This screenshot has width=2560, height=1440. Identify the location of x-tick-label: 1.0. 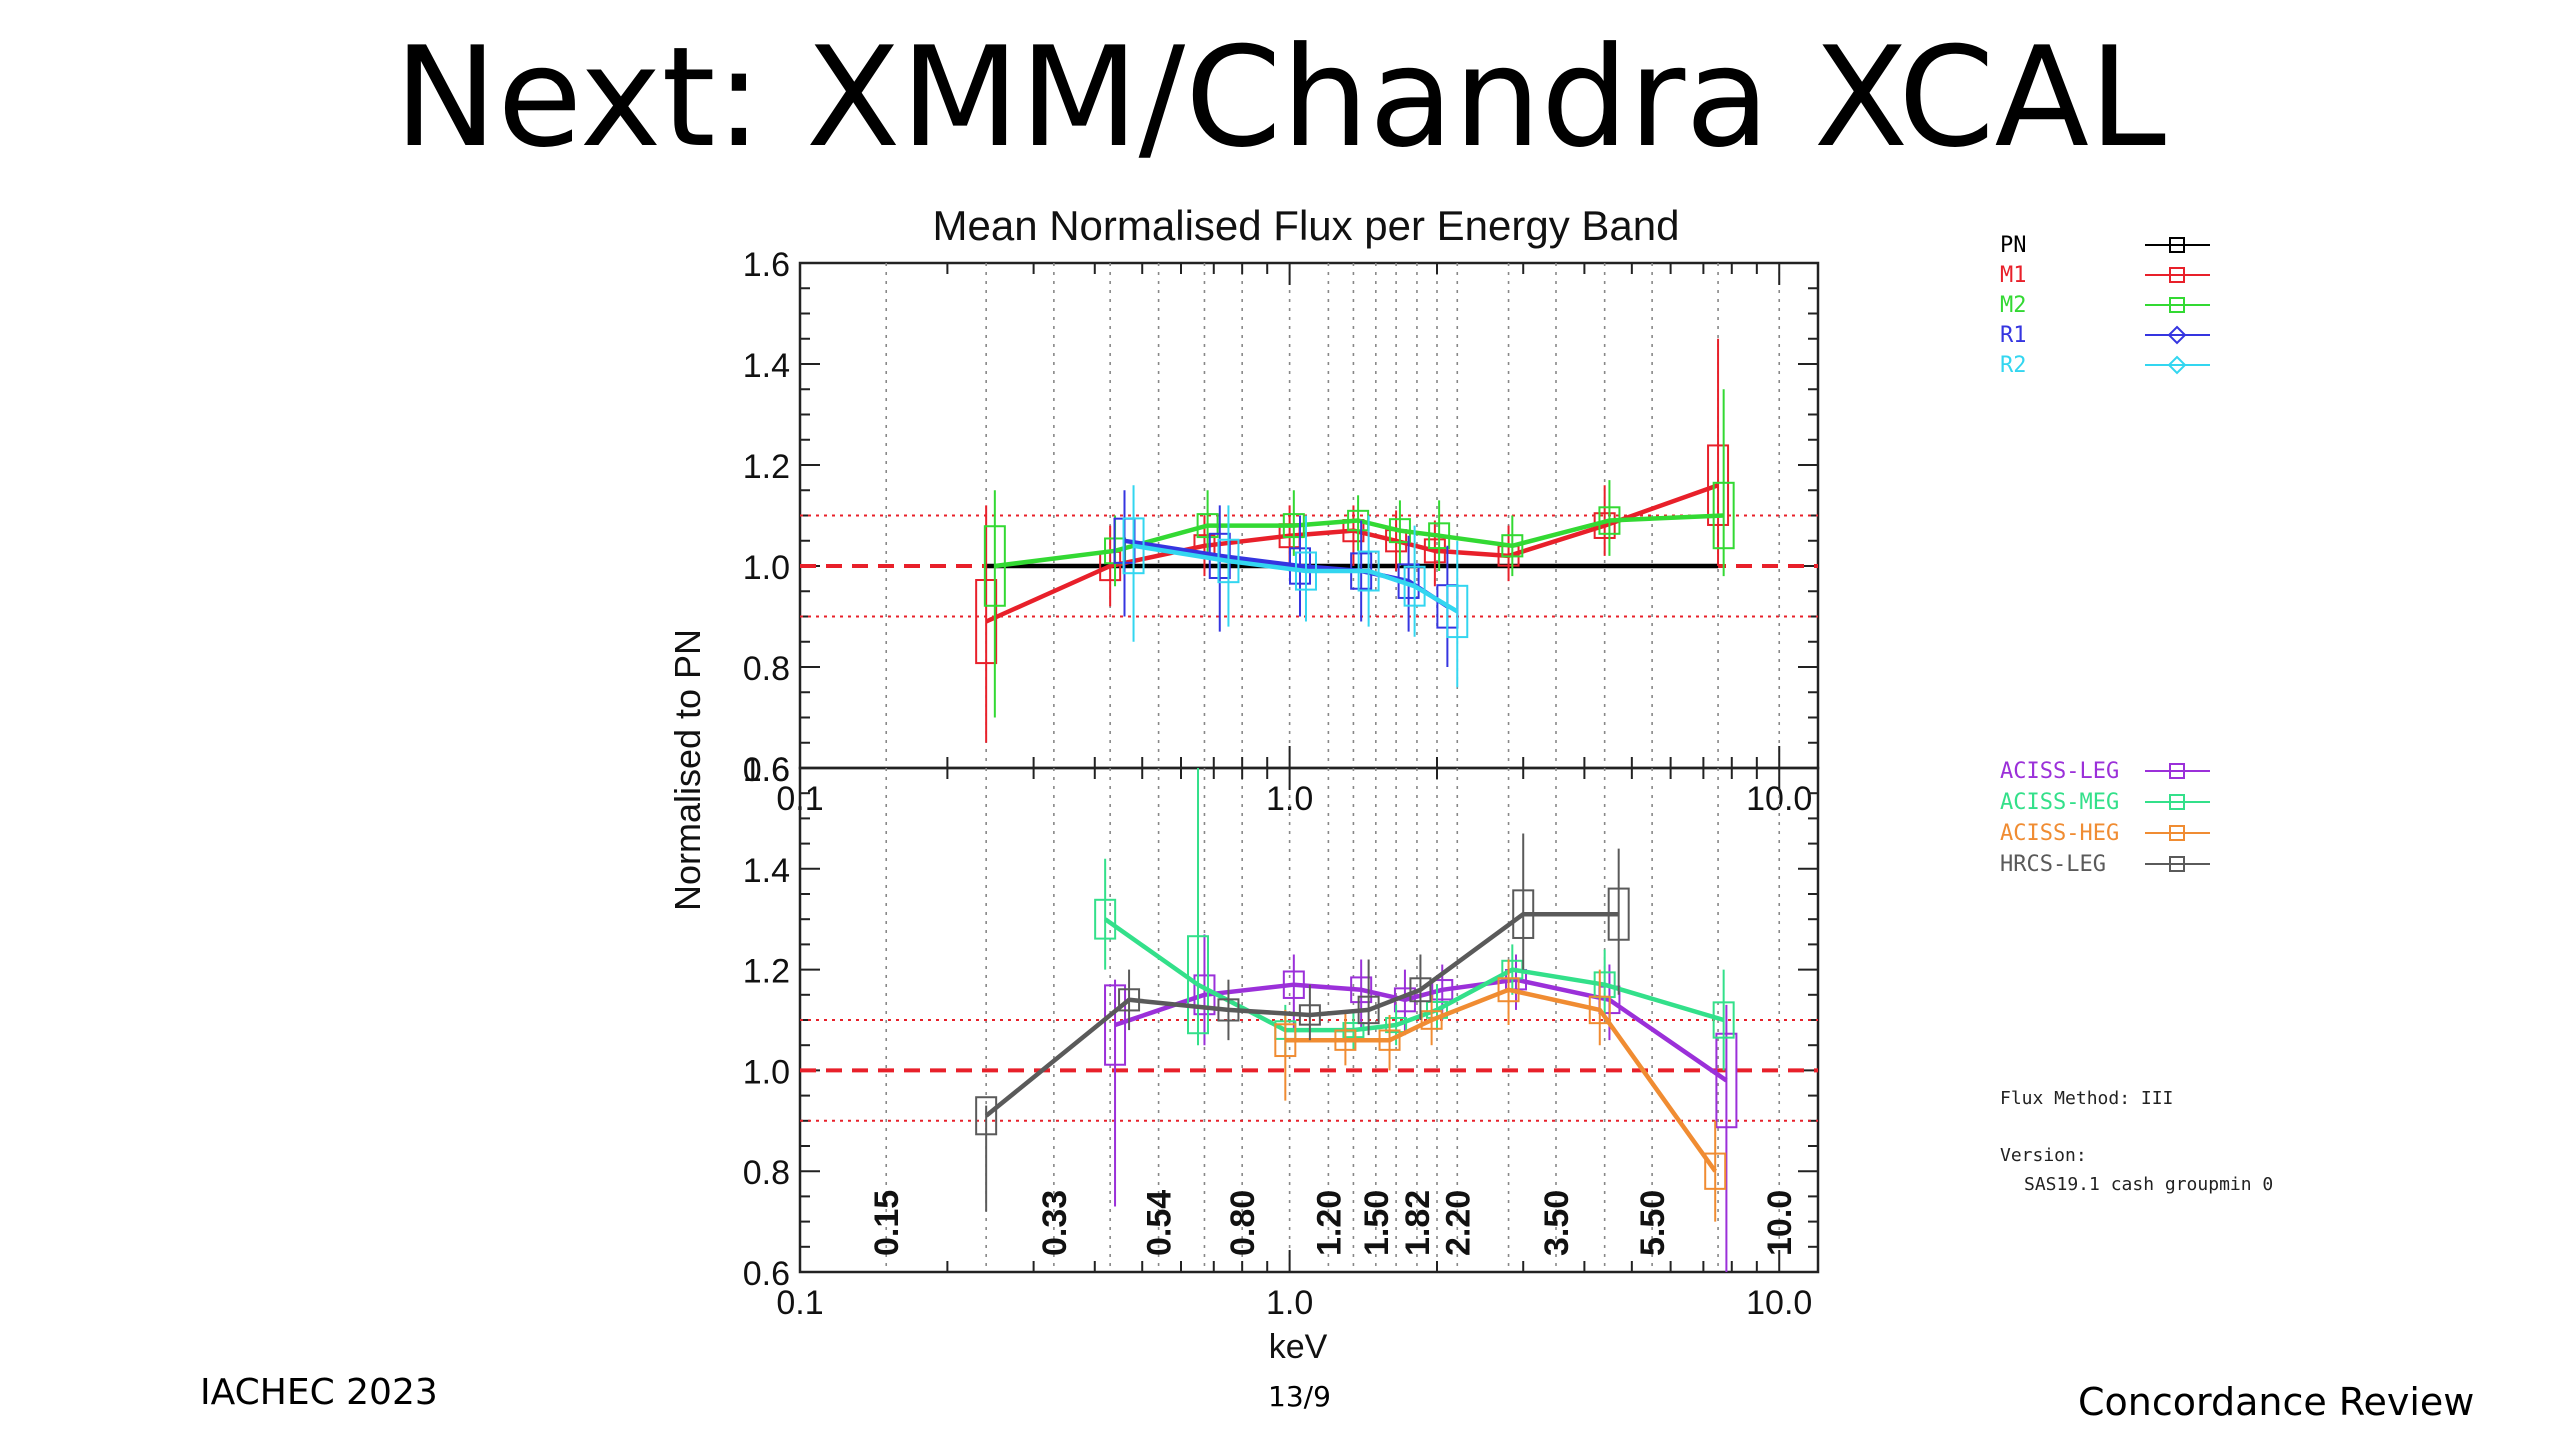
(1289, 1303).